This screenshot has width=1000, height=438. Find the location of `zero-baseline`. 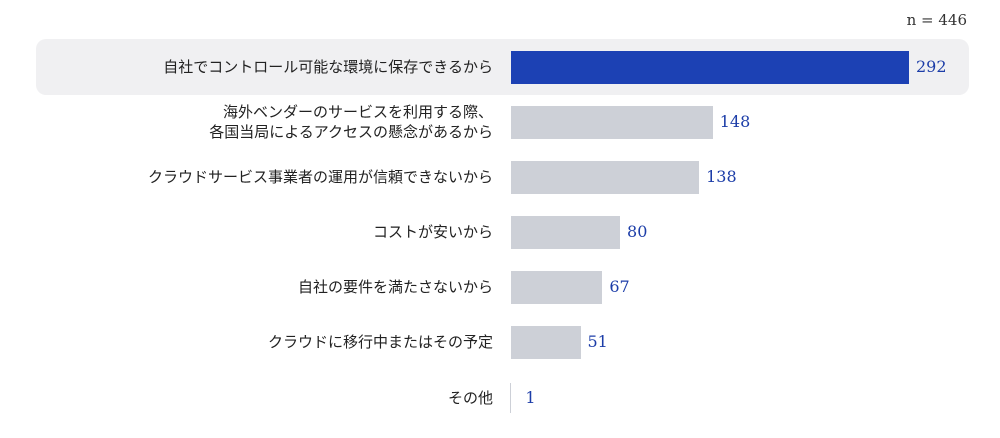

zero-baseline is located at coordinates (510, 398).